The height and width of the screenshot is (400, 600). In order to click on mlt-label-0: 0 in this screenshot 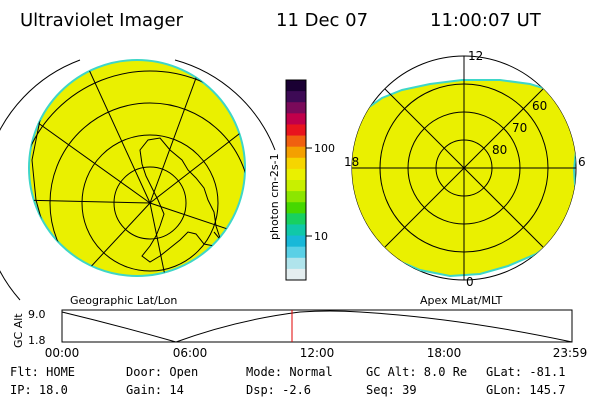, I will do `click(470, 282)`.